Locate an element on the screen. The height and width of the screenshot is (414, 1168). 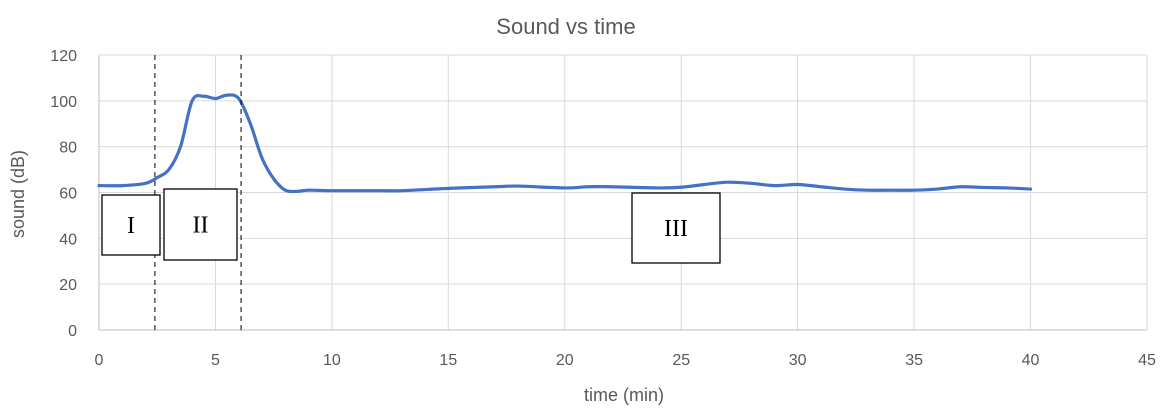
region-label: II is located at coordinates (201, 226).